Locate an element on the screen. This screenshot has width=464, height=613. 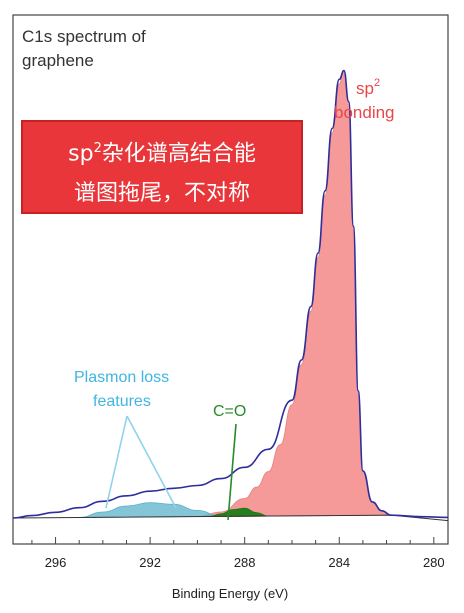
background-line is located at coordinates (230, 518).